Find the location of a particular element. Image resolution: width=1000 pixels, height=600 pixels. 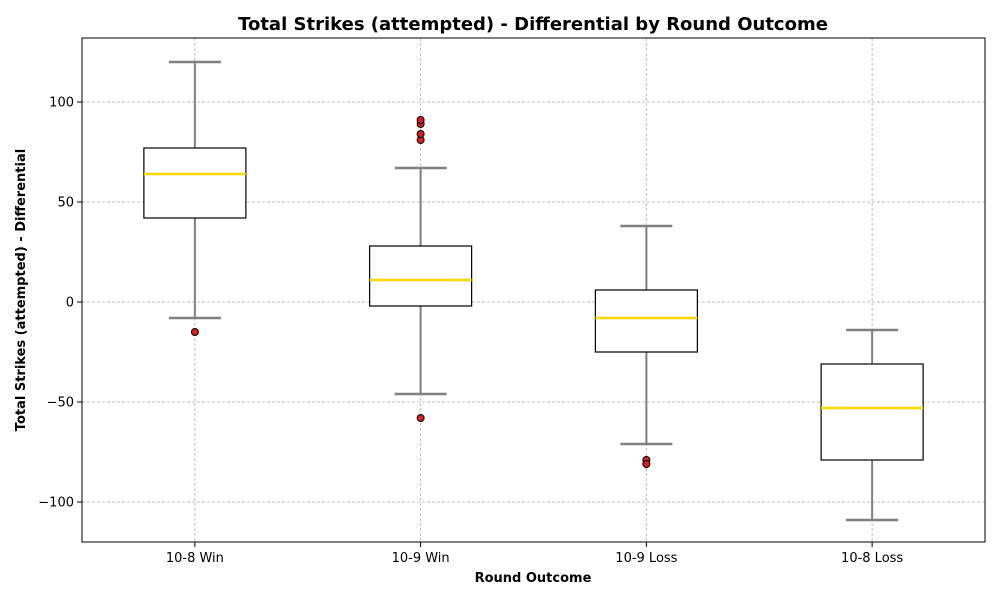

y-tick-label: 0 is located at coordinates (70, 303).